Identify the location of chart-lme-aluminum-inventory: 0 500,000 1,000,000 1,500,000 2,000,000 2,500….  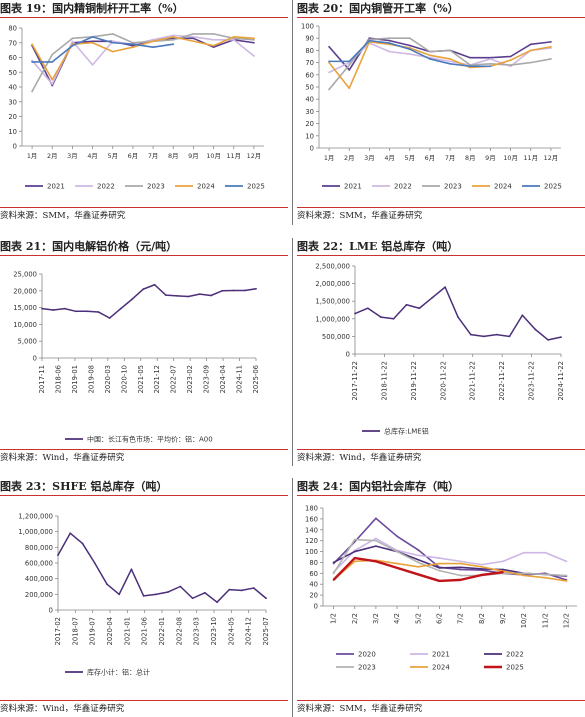
(440, 349).